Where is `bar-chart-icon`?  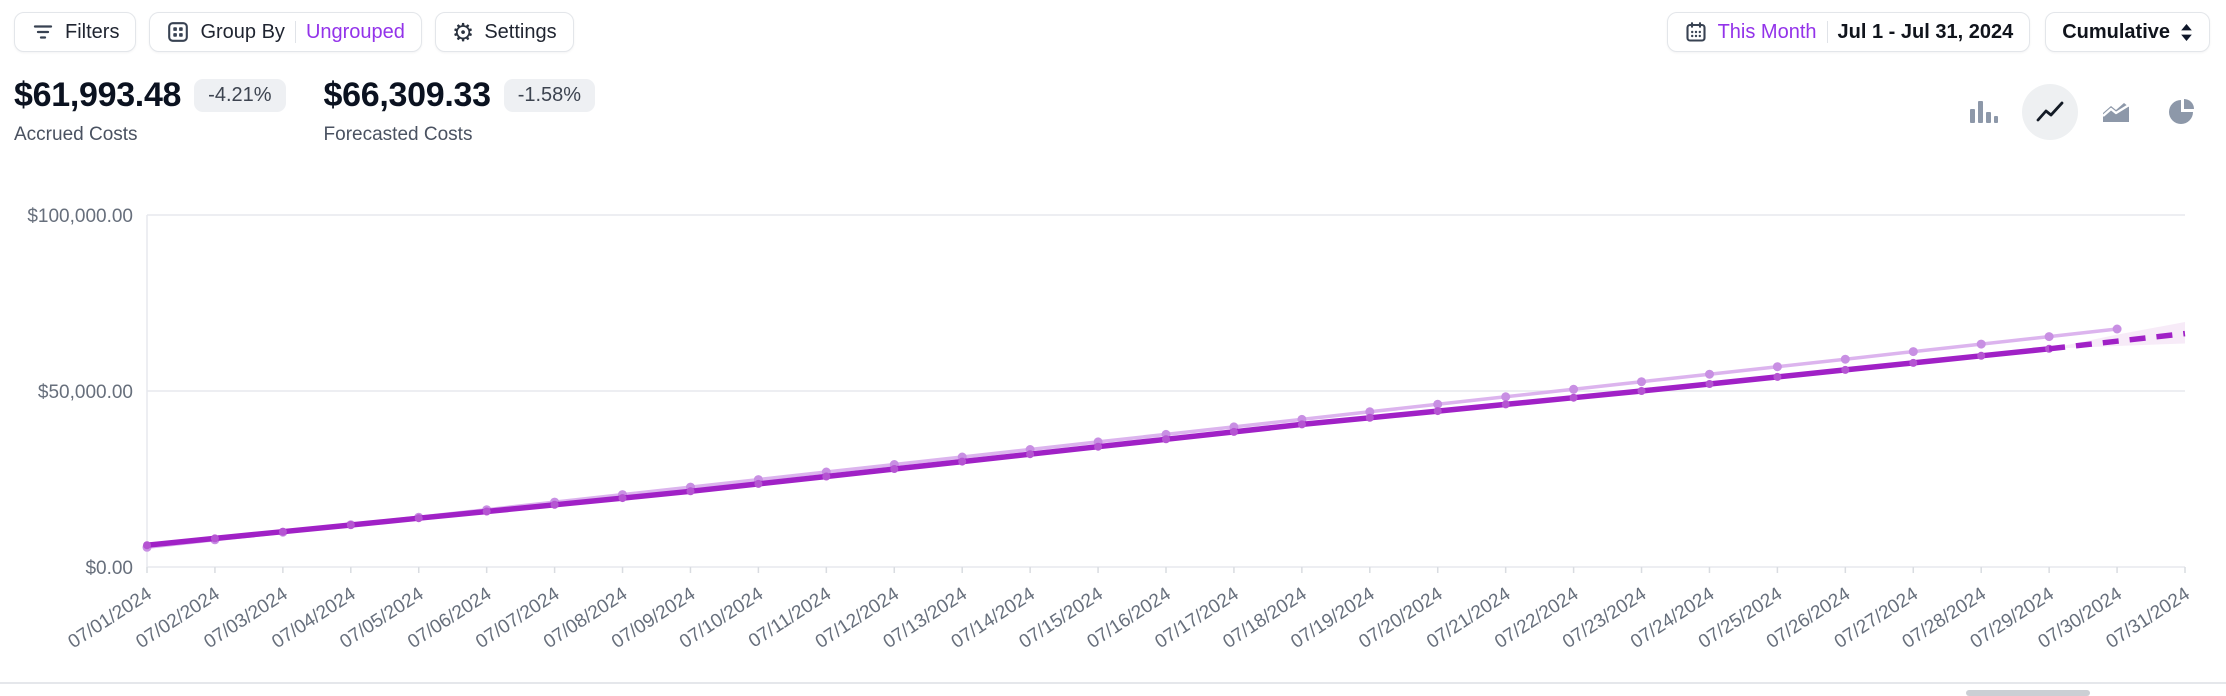
bar-chart-icon is located at coordinates (1984, 112).